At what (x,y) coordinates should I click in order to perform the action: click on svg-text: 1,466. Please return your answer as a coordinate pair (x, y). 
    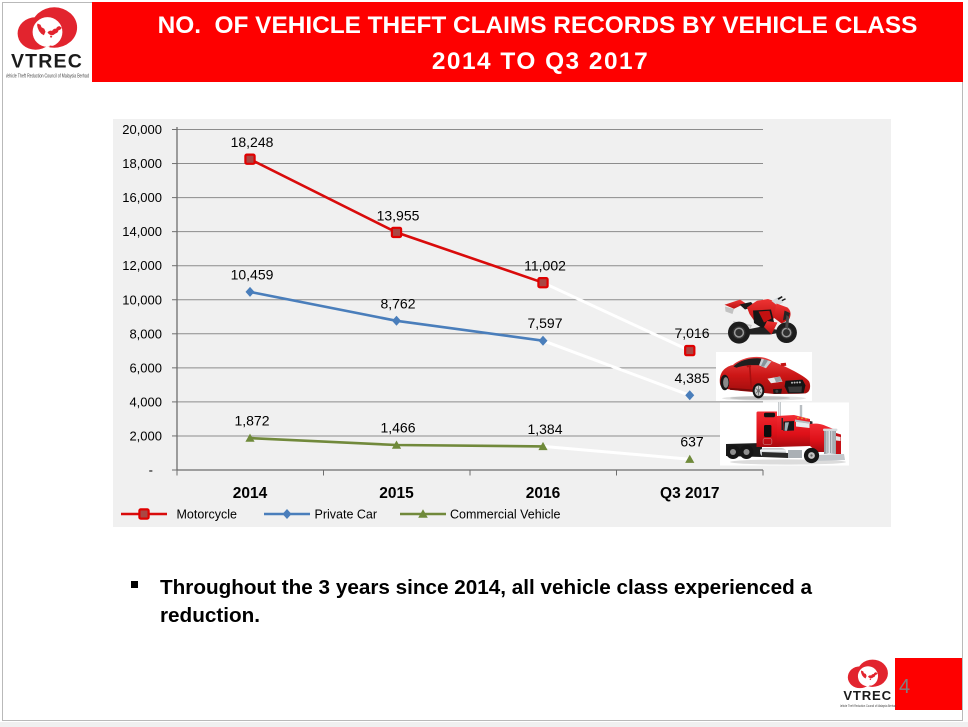
    Looking at the image, I should click on (397, 428).